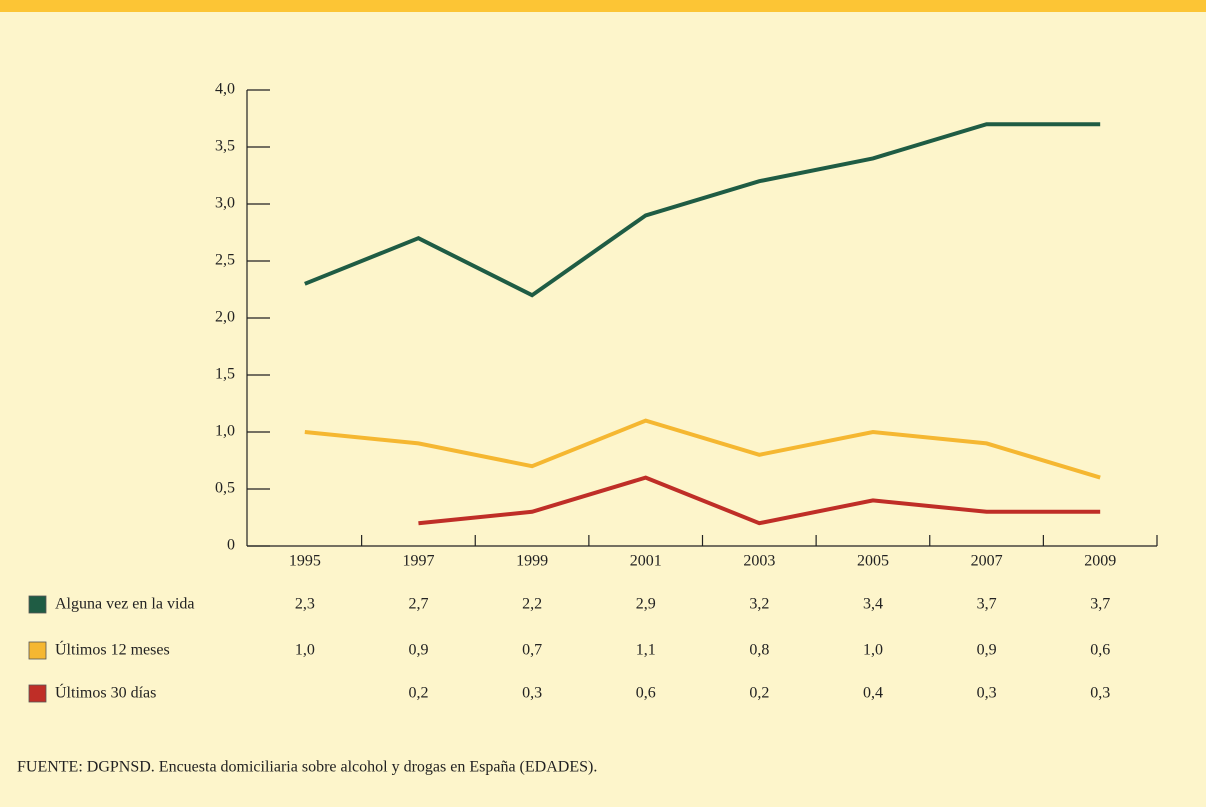 The width and height of the screenshot is (1206, 807). What do you see at coordinates (225, 317) in the screenshot?
I see `y-tick-label: 2,0` at bounding box center [225, 317].